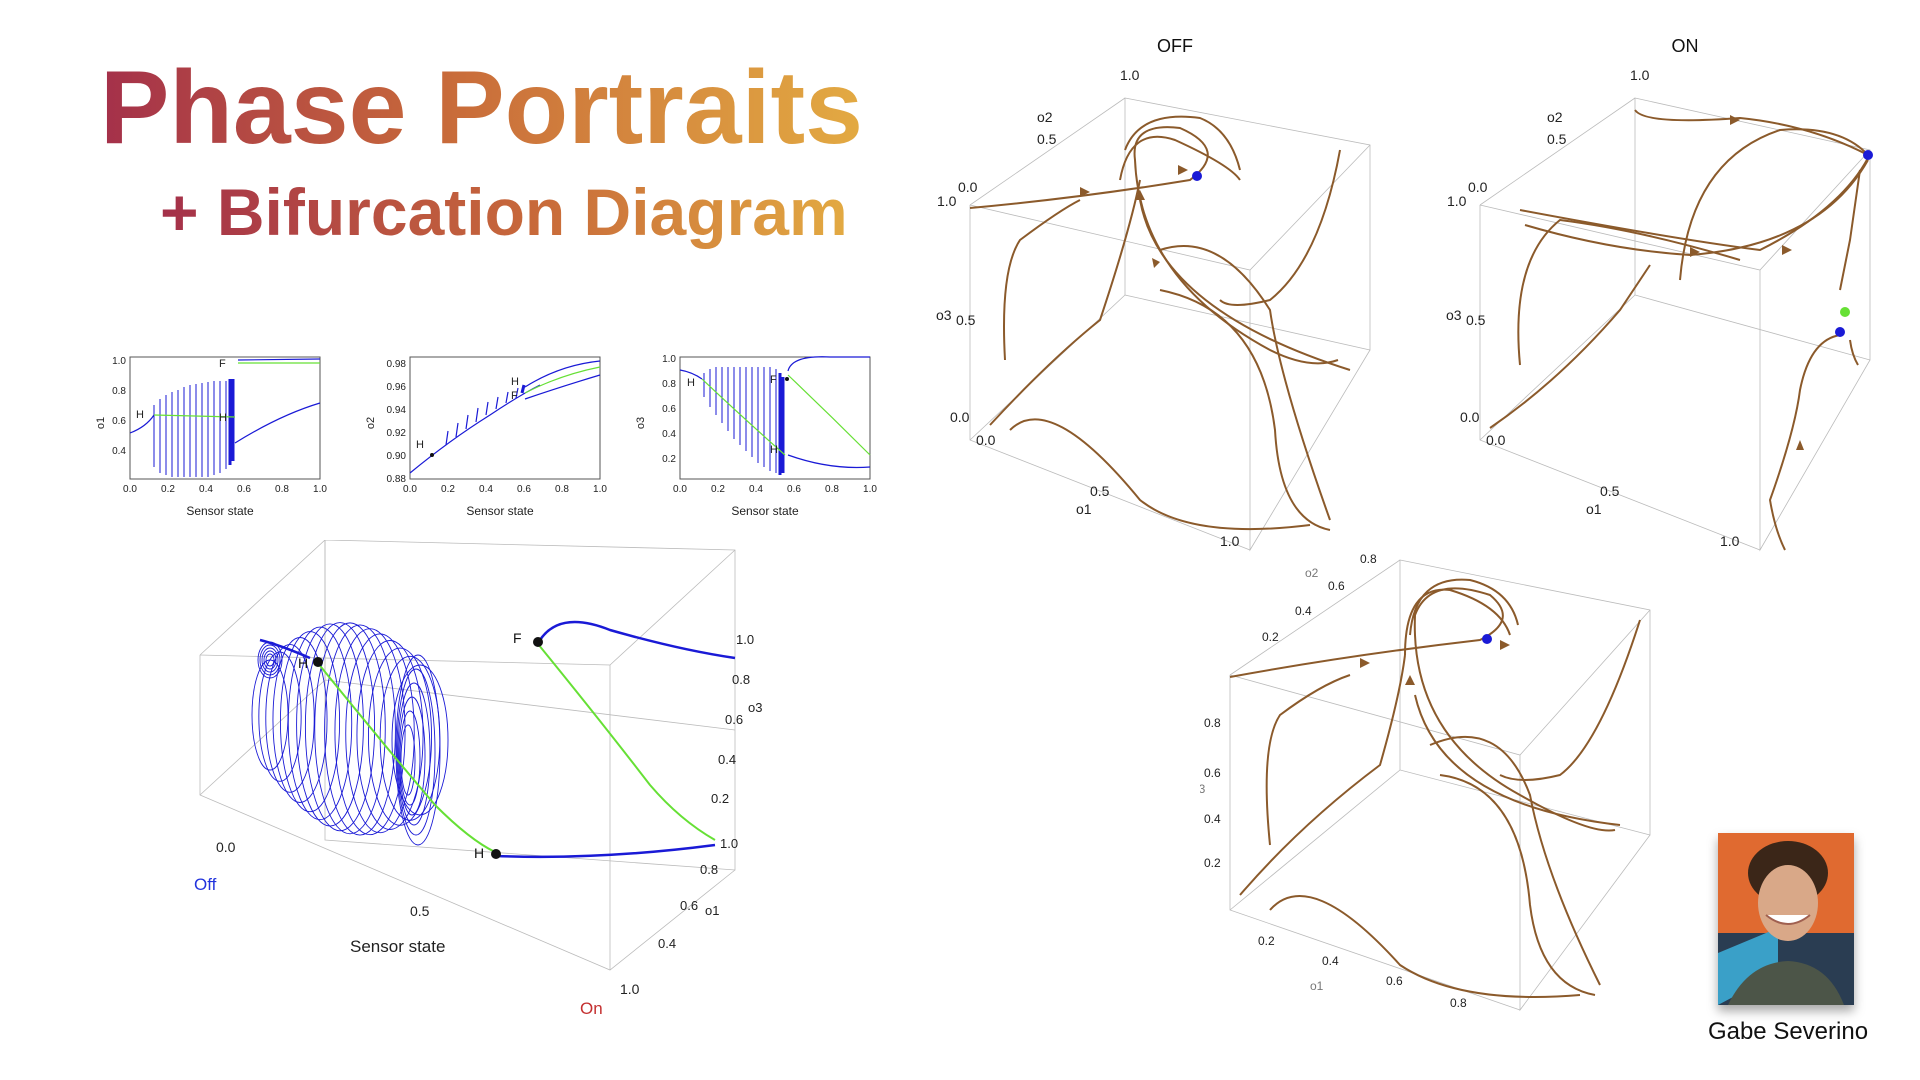 Image resolution: width=1920 pixels, height=1080 pixels. Describe the element at coordinates (397, 387) in the screenshot. I see `y-tick: 0.96` at that location.